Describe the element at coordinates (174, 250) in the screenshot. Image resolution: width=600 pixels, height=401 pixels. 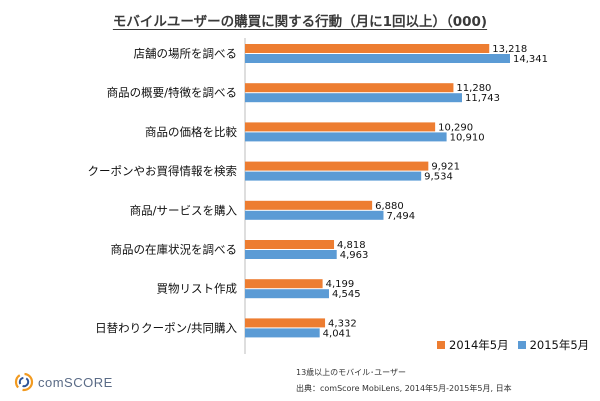
I see `category-label: 商品の在庫状況を調べる` at that location.